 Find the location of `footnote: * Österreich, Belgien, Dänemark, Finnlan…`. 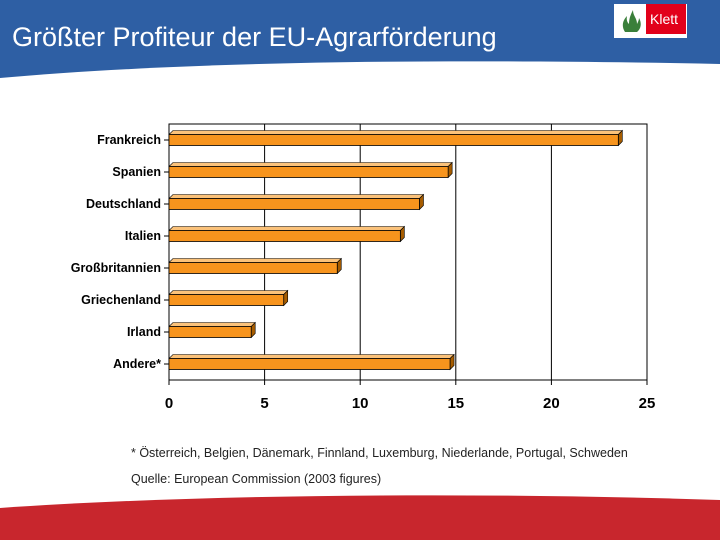

footnote: * Österreich, Belgien, Dänemark, Finnlan… is located at coordinates (379, 453).